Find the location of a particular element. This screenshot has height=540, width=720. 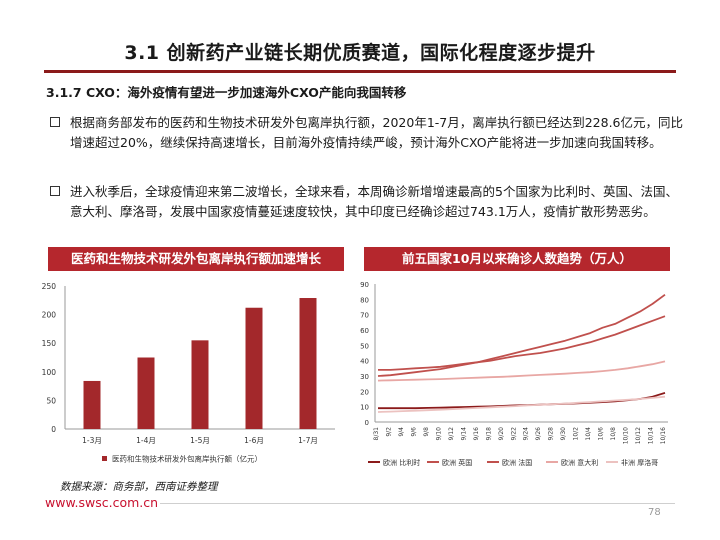

x-tick-label: 9/4 is located at coordinates (401, 432).